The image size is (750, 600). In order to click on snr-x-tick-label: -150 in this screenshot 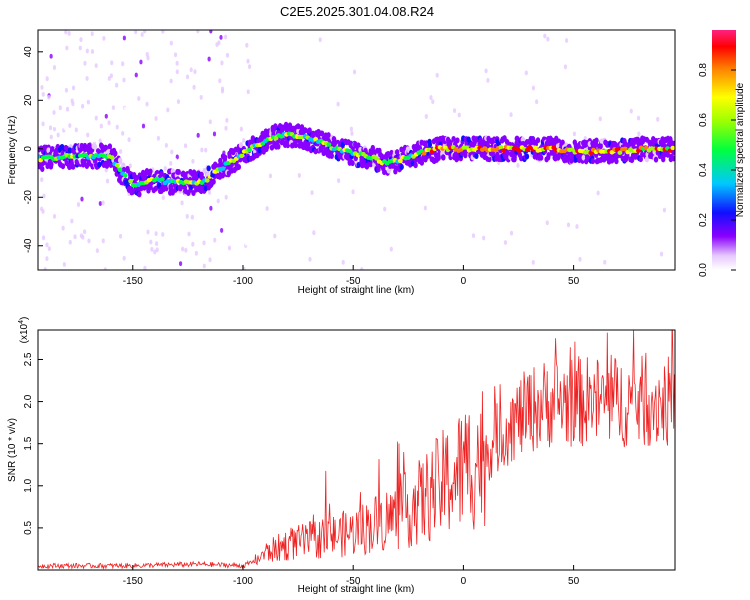, I will do `click(133, 581)`.